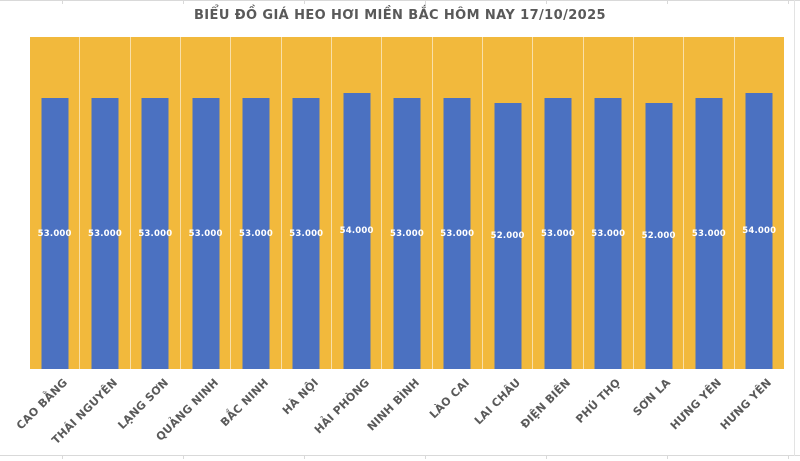 This screenshot has height=461, width=800. I want to click on spreadsheet-gridline-top, so click(400, 0).